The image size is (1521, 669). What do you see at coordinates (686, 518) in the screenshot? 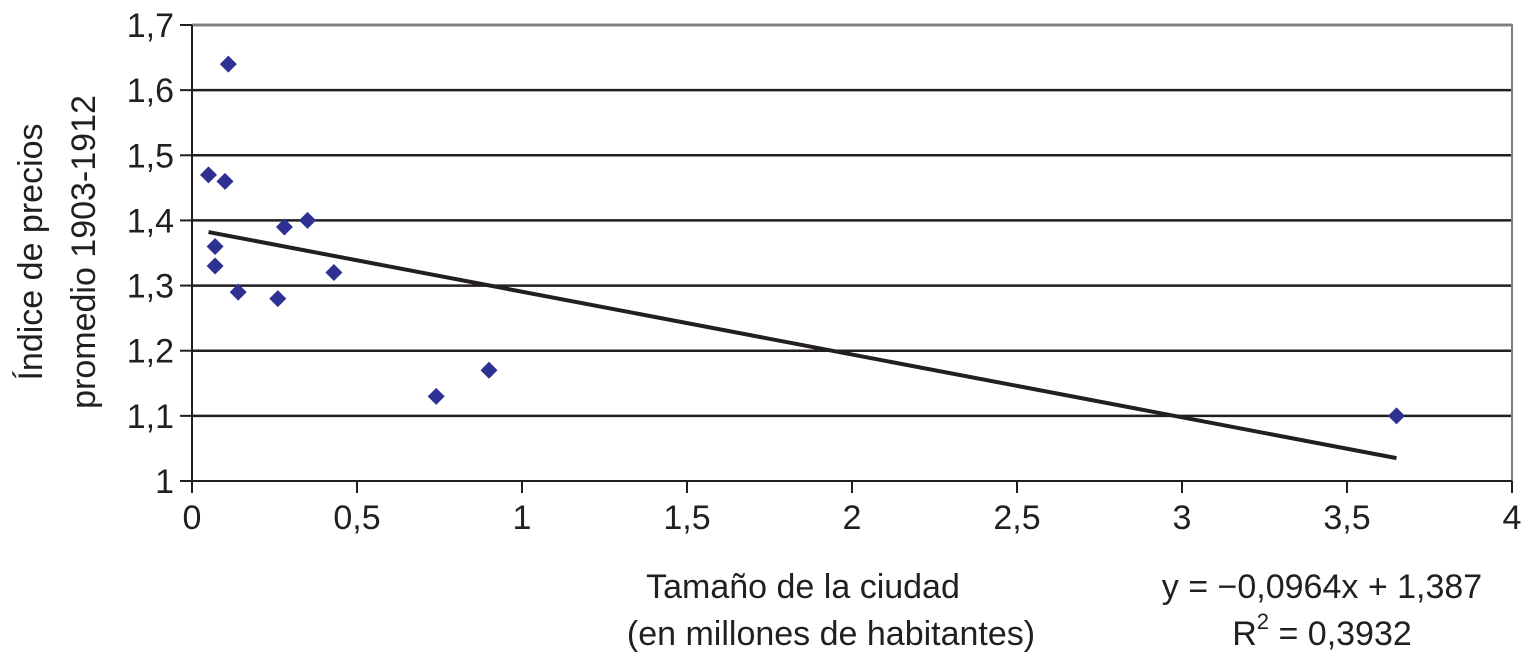
I see `x-tick-label: 1,5` at bounding box center [686, 518].